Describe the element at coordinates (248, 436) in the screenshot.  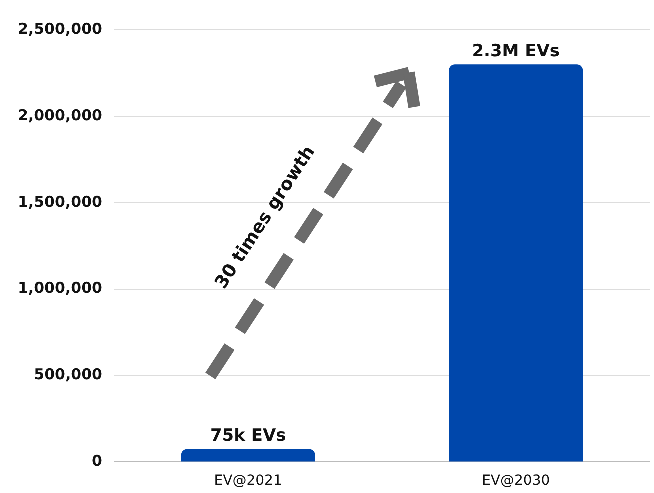
I see `data-label: 75k EVs` at that location.